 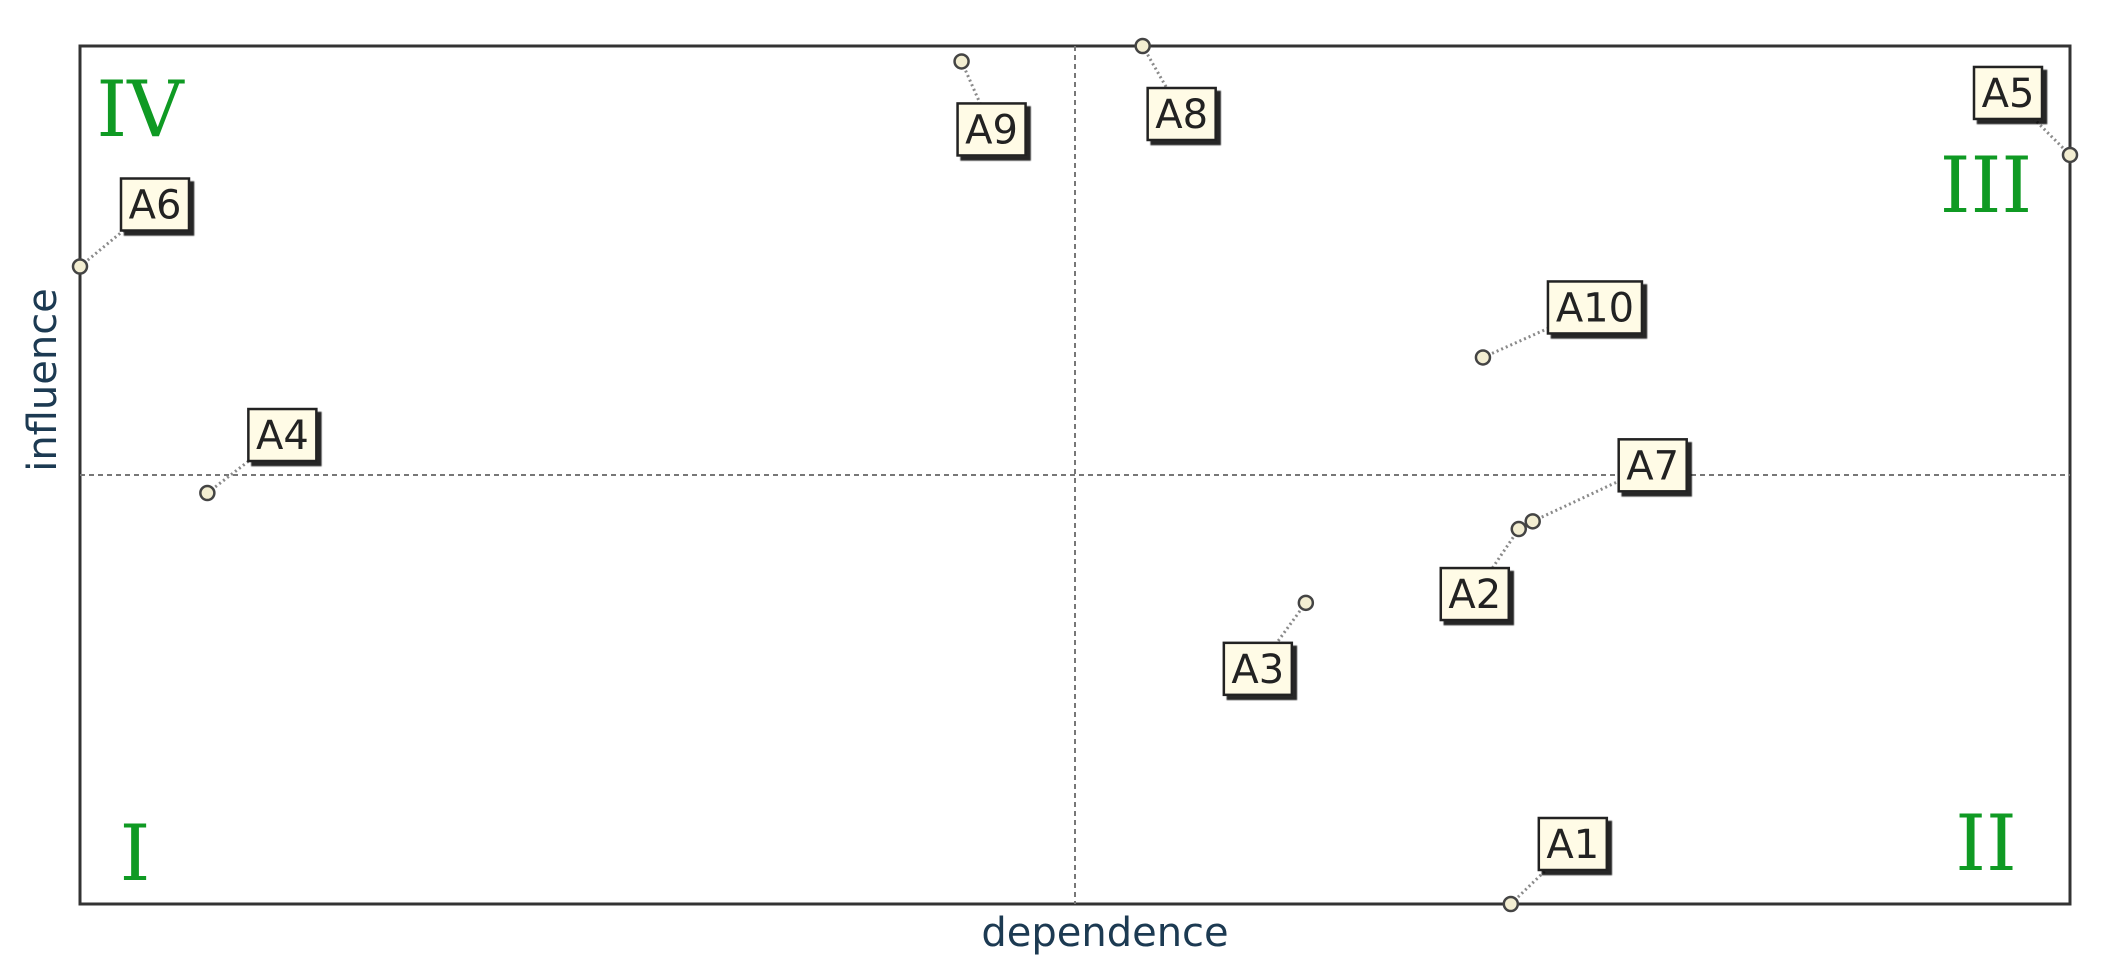 I want to click on x-axis-title: dependence, so click(x=1104, y=933).